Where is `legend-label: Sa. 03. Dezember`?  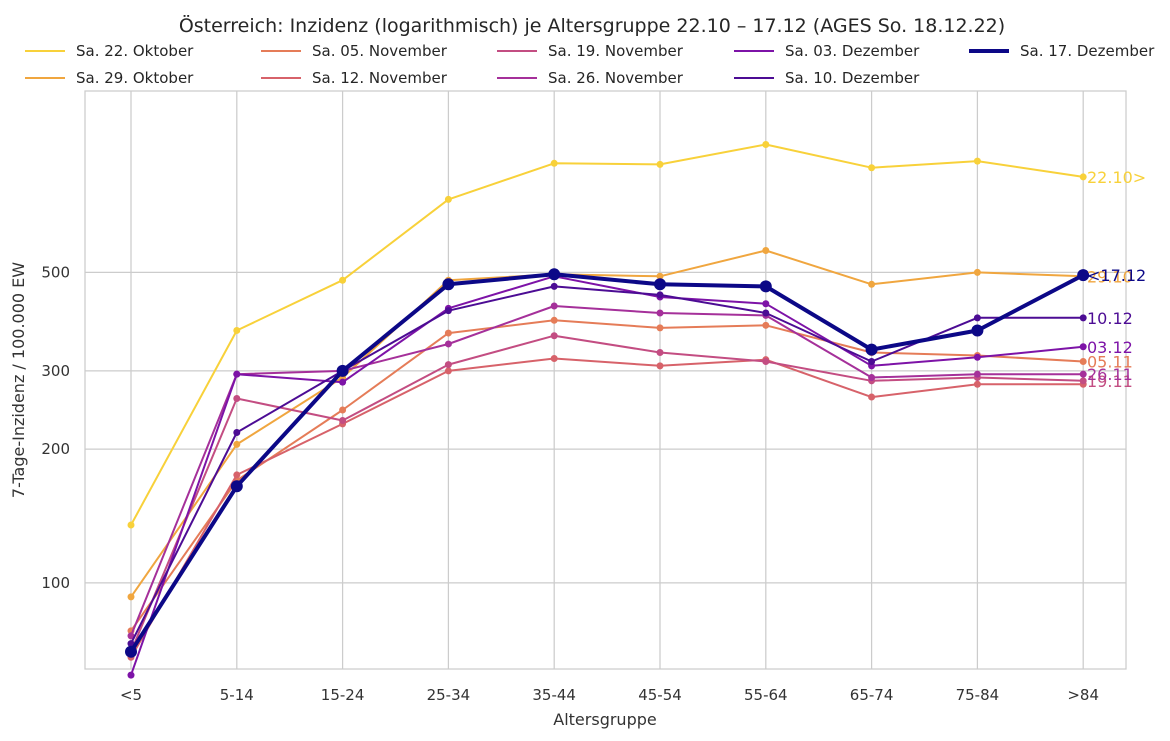 legend-label: Sa. 03. Dezember is located at coordinates (852, 51).